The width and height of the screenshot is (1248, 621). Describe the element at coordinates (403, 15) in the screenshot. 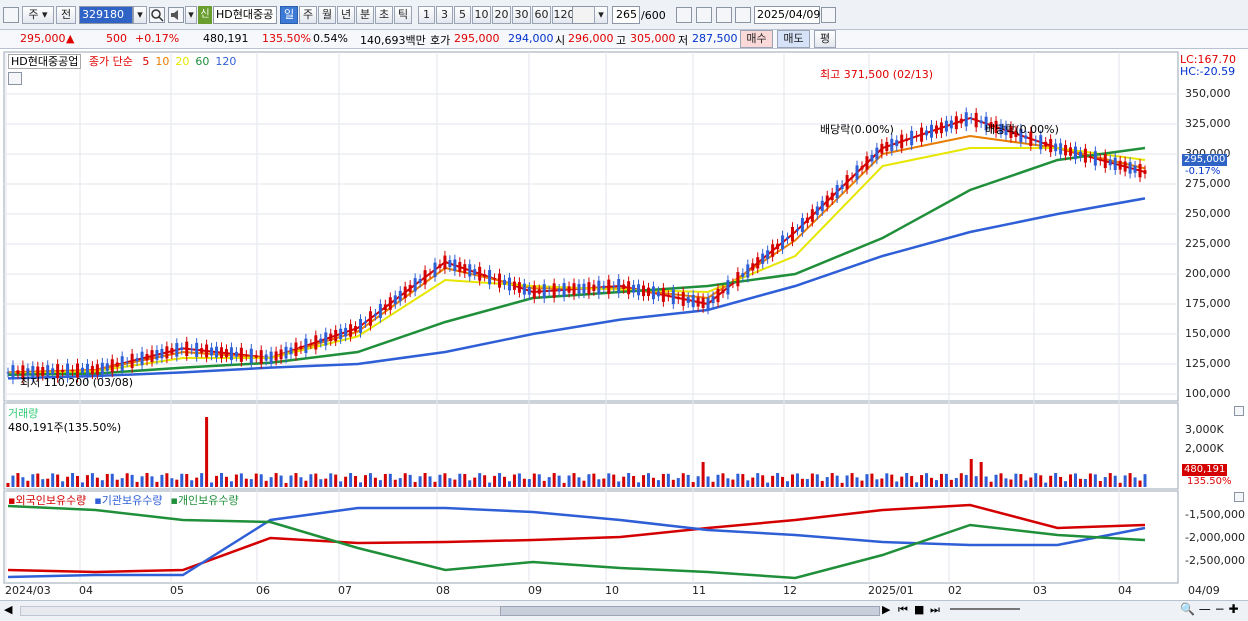

I see `period-button-6: 틱` at that location.